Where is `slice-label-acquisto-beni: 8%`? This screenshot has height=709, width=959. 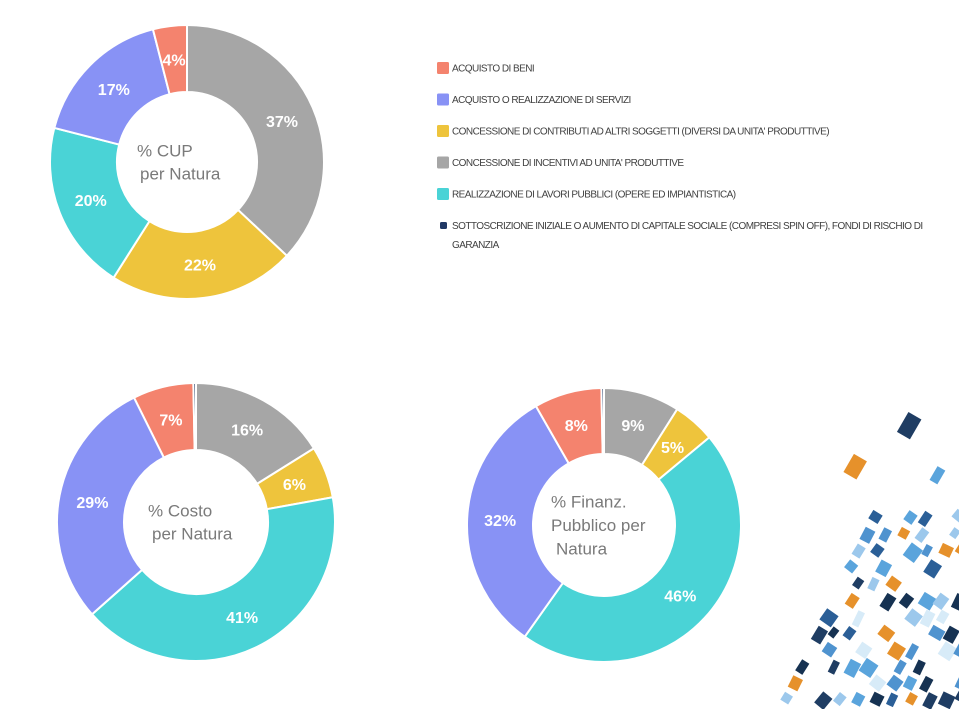 slice-label-acquisto-beni: 8% is located at coordinates (576, 426).